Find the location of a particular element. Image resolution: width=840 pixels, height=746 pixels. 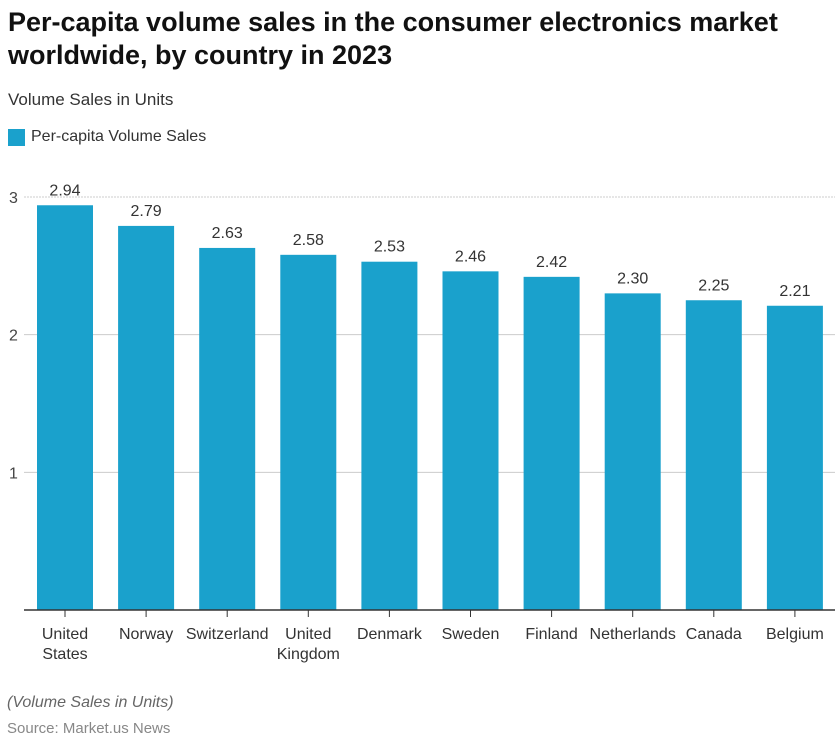

data-label: 2.25 is located at coordinates (713, 285).